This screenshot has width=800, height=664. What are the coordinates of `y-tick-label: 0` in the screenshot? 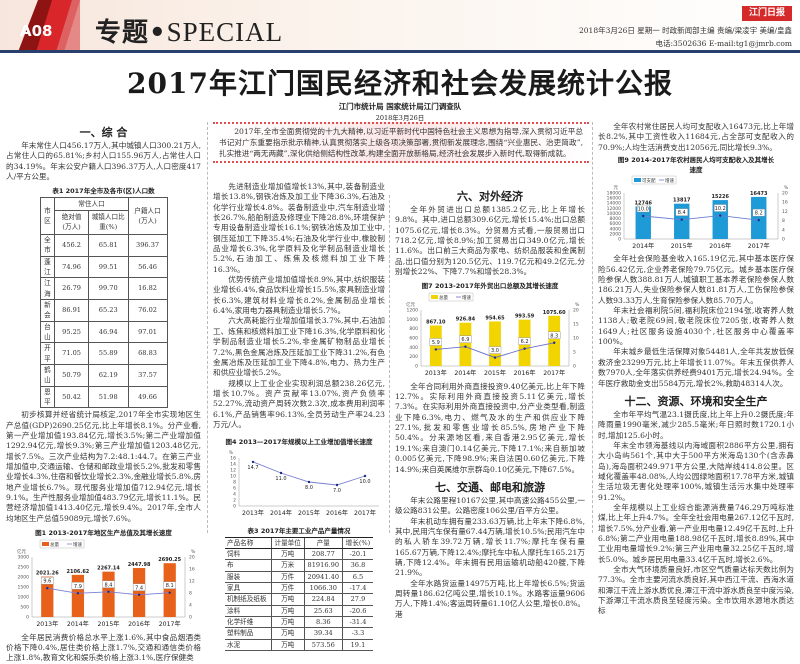 It's located at (27, 618).